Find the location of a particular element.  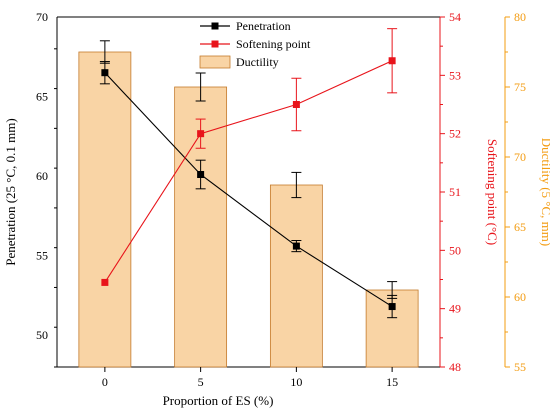

left-tick-label: 70 is located at coordinates (42, 17).